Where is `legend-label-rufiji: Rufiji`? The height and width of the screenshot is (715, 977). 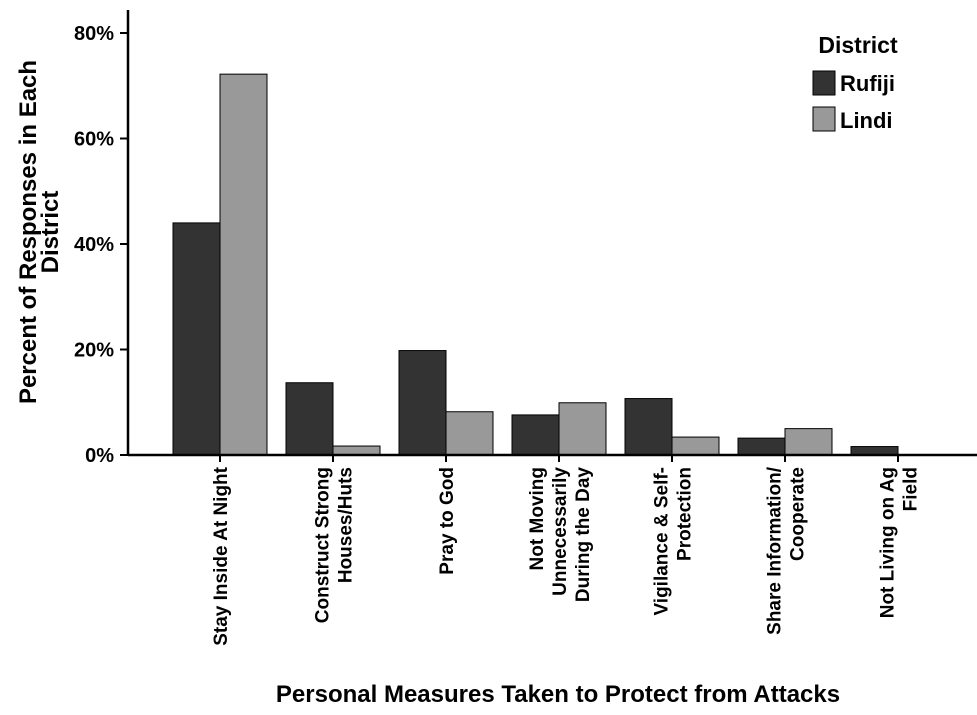
legend-label-rufiji: Rufiji is located at coordinates (867, 83).